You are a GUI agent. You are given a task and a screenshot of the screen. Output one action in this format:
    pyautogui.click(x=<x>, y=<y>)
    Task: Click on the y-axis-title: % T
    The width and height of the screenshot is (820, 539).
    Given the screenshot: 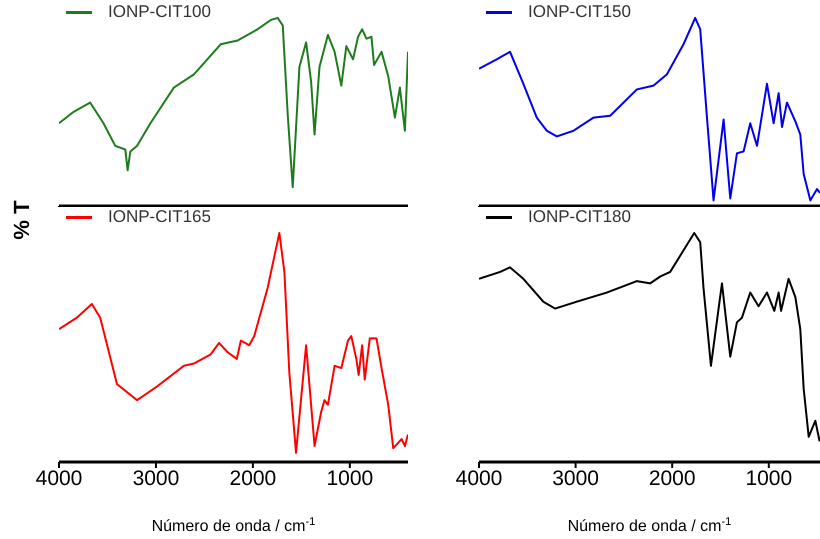 What is the action you would take?
    pyautogui.click(x=22, y=220)
    